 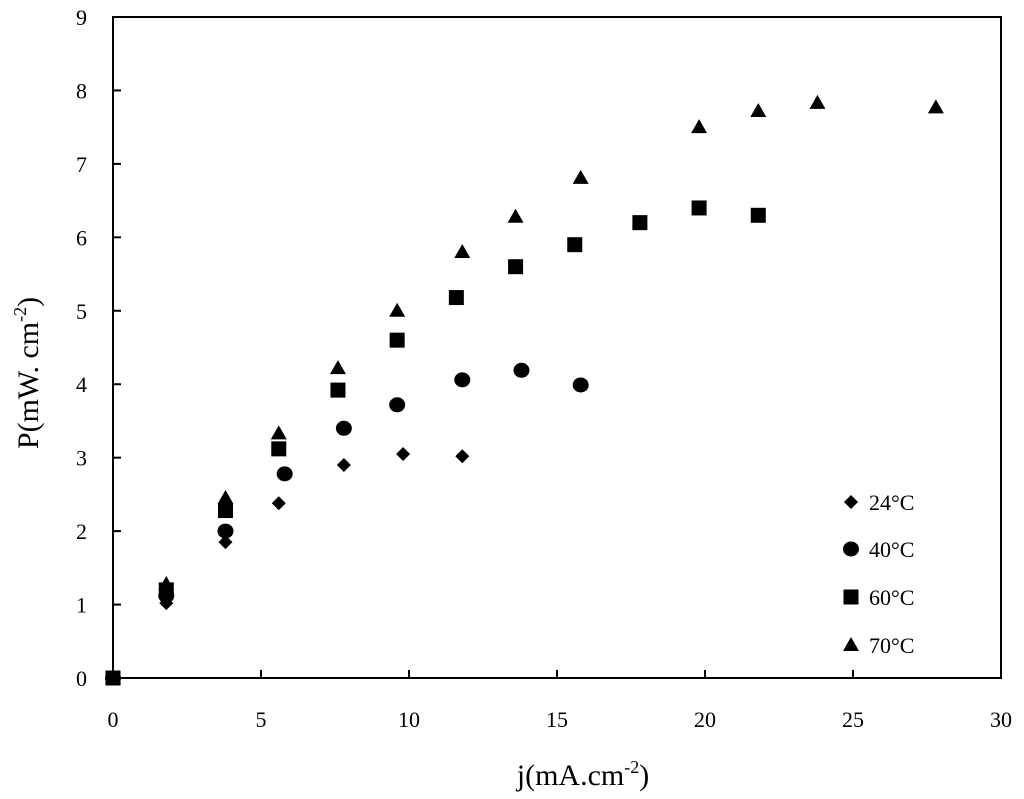 I want to click on x-axis-title-end: ), so click(x=644, y=775).